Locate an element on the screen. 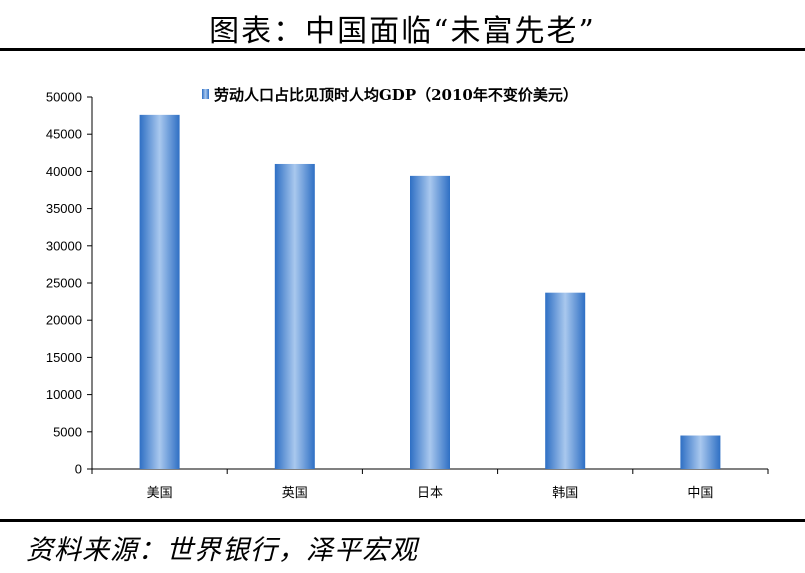 The width and height of the screenshot is (805, 573). x-tick-label: 韩国 is located at coordinates (565, 493).